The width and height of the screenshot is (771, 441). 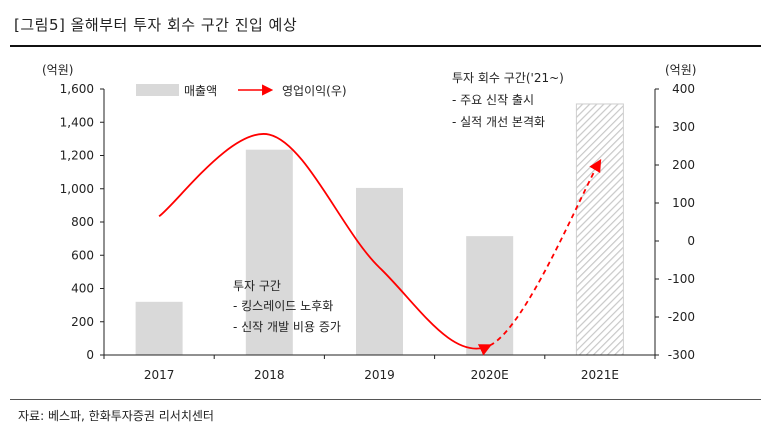 What do you see at coordinates (683, 203) in the screenshot?
I see `right-axis-tick-label: 100` at bounding box center [683, 203].